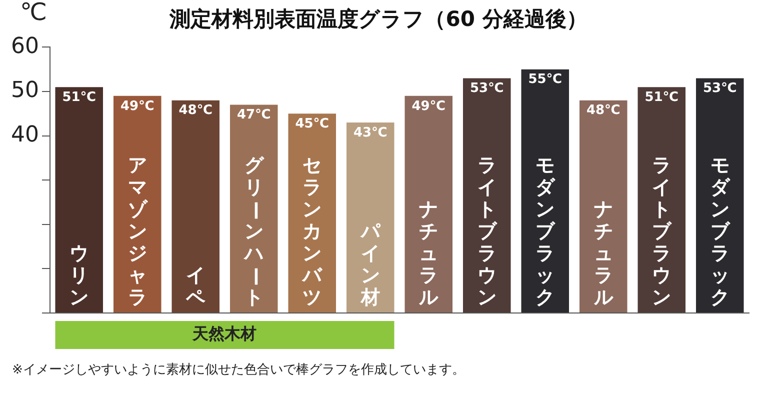  Describe the element at coordinates (253, 115) in the screenshot. I see `data-label: 47℃` at that location.